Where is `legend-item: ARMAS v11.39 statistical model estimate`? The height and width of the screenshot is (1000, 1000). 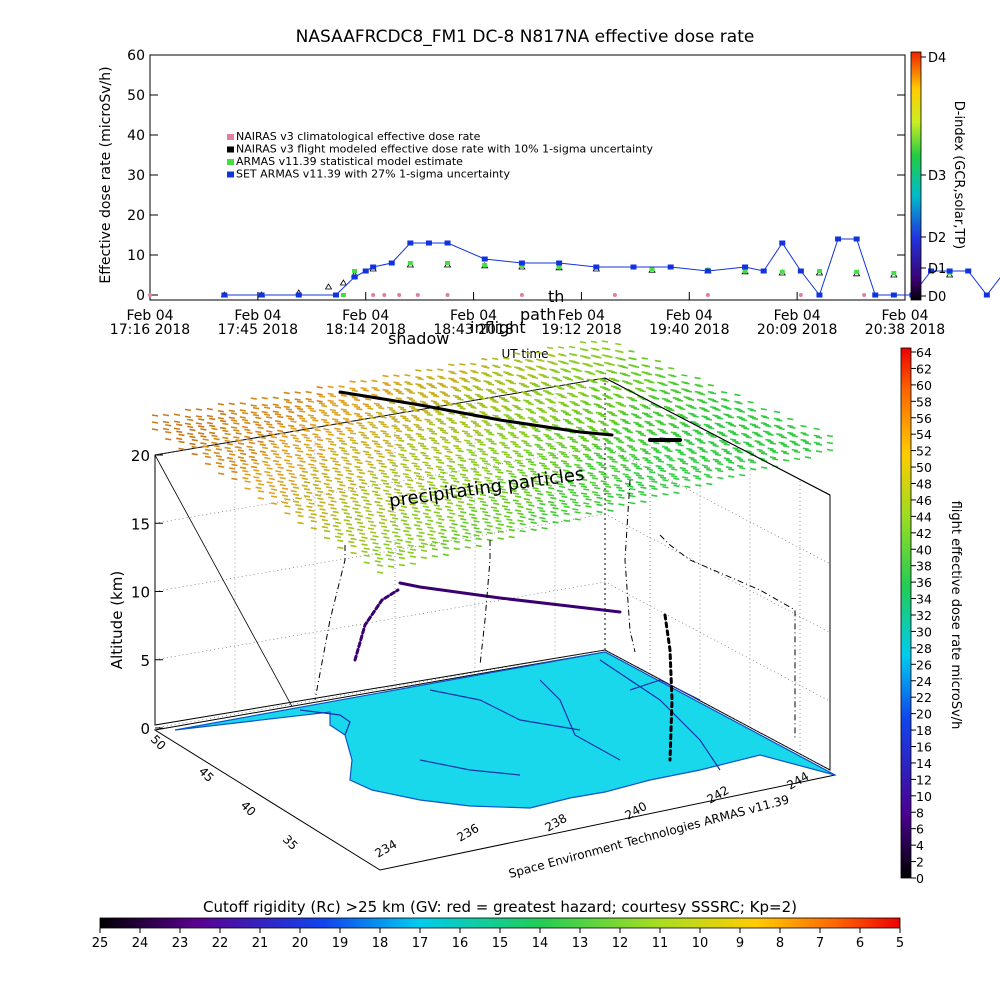
legend-item: ARMAS v11.39 statistical model estimate is located at coordinates (345, 161).